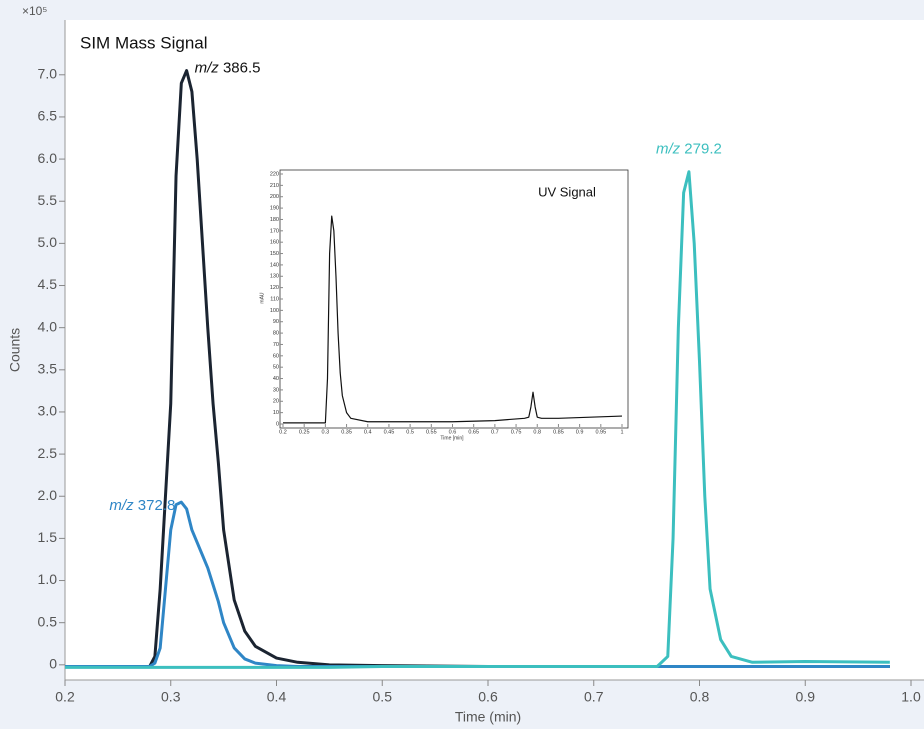 This screenshot has height=729, width=924. I want to click on y-tick-label: 150, so click(274, 254).